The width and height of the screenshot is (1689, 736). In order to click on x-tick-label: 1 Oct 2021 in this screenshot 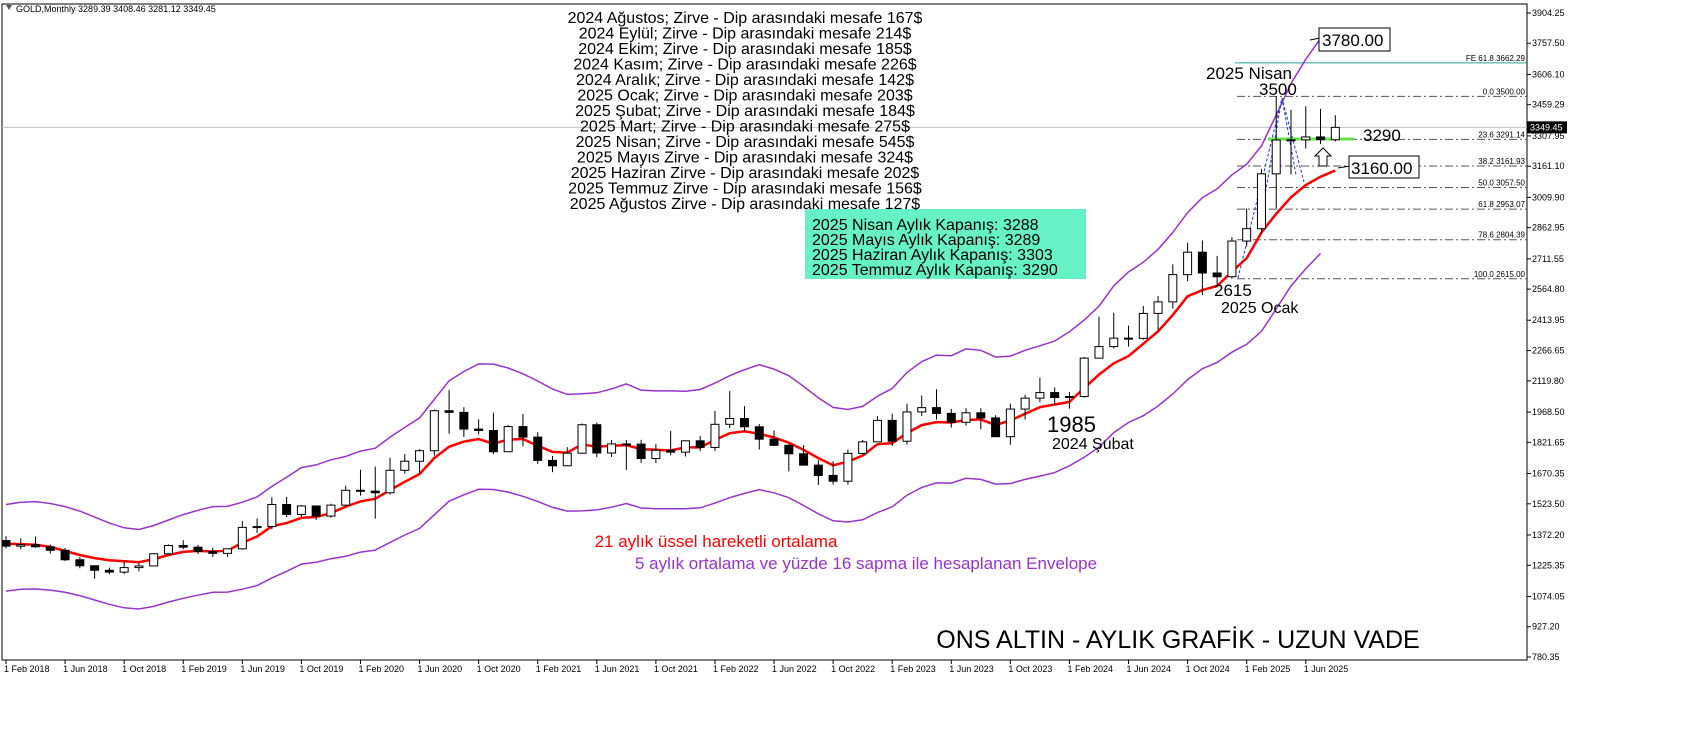, I will do `click(676, 669)`.